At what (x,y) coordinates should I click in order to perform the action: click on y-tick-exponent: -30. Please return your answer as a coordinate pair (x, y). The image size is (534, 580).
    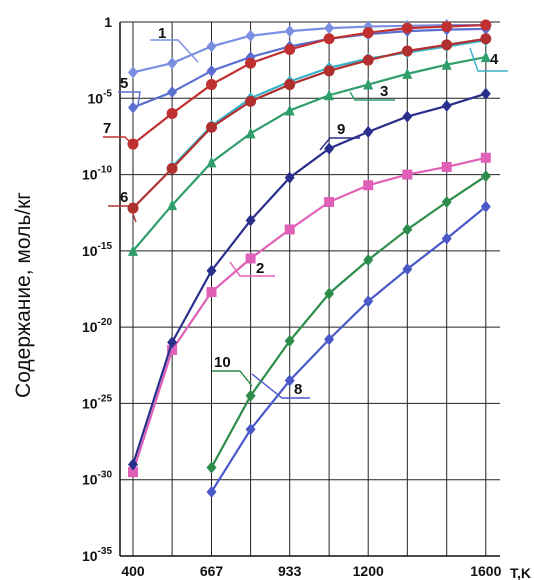
    Looking at the image, I should click on (105, 475).